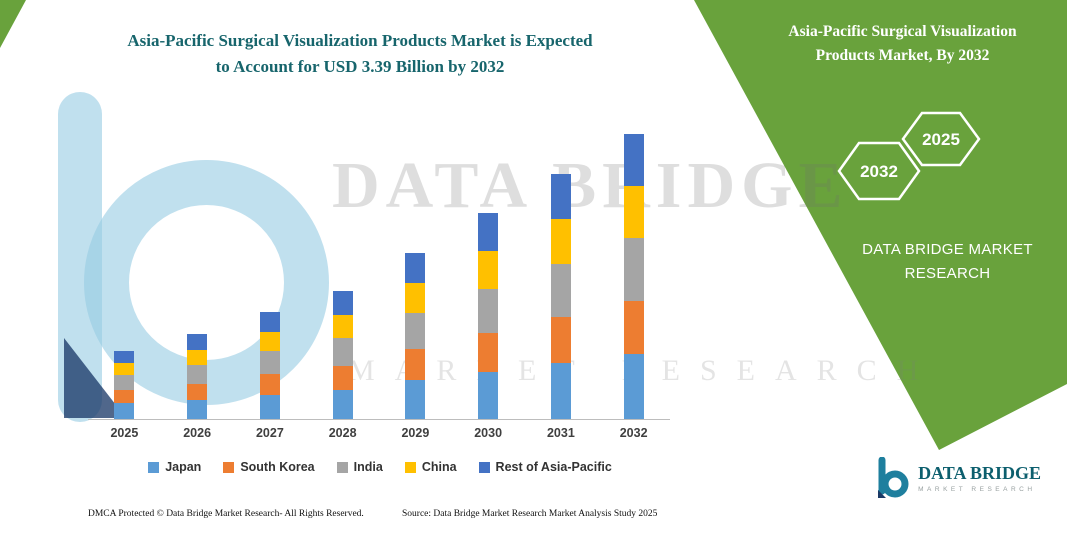 Image resolution: width=1067 pixels, height=533 pixels. What do you see at coordinates (633, 327) in the screenshot?
I see `bar-segment-2032-south-korea` at bounding box center [633, 327].